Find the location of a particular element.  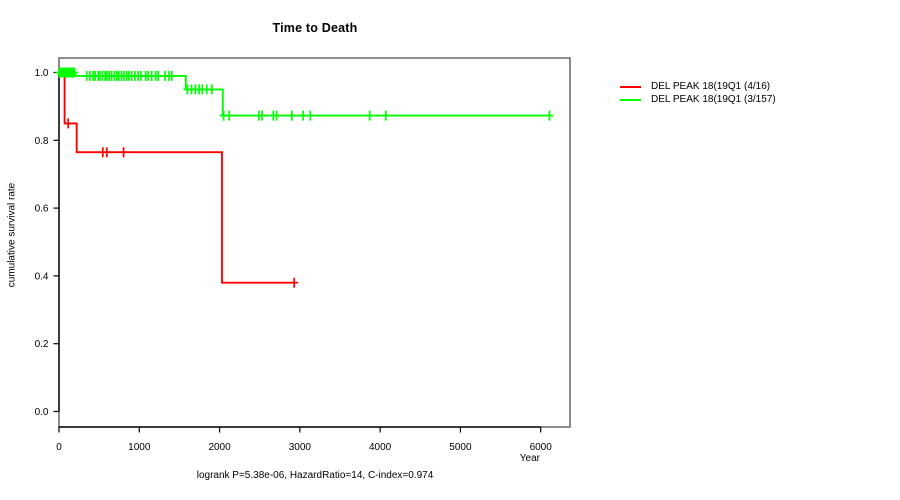

censor-marks-red is located at coordinates (181, 203).